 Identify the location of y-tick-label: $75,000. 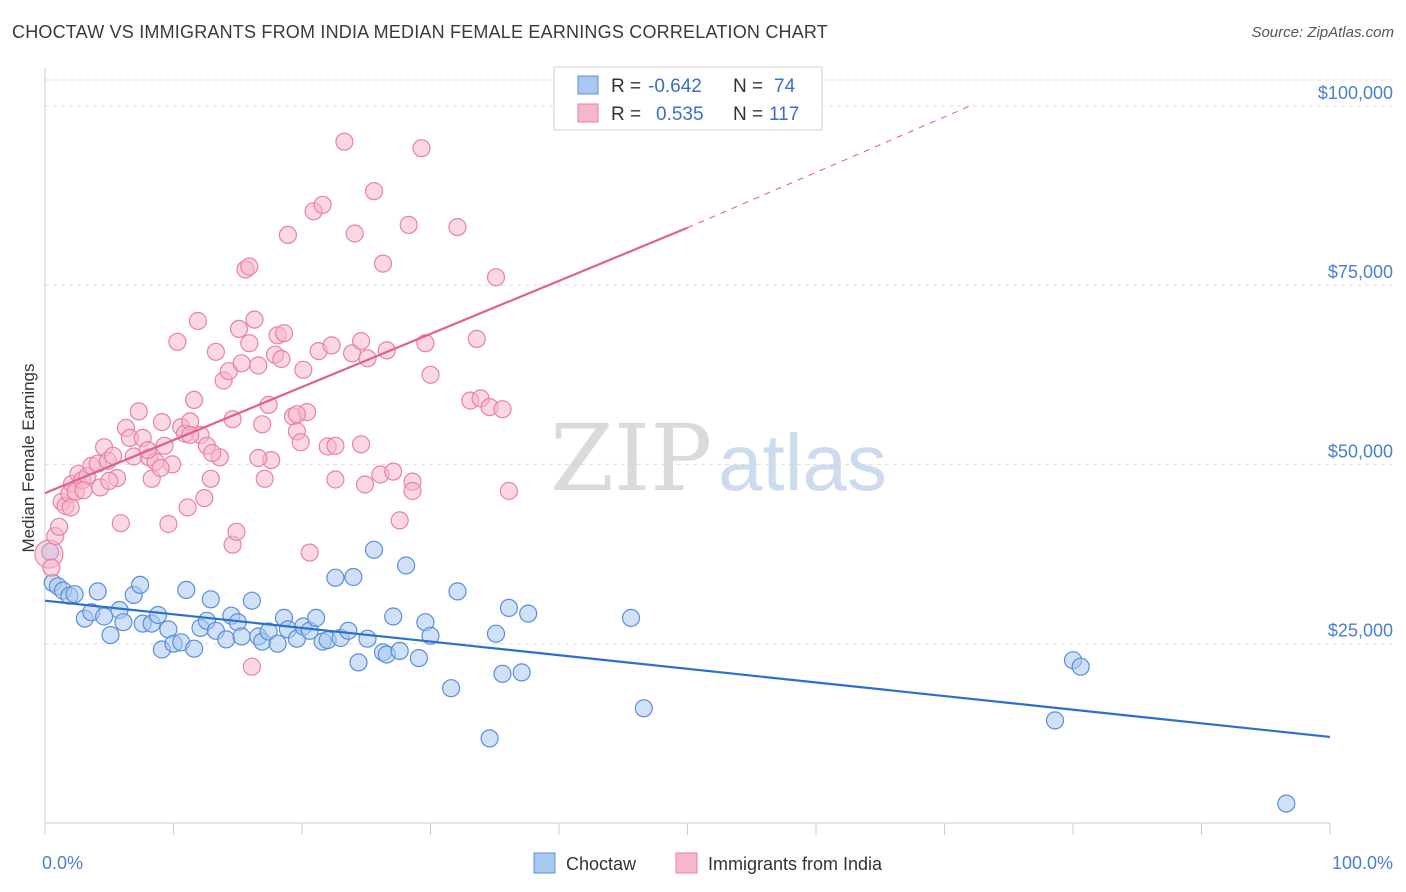
(1360, 272).